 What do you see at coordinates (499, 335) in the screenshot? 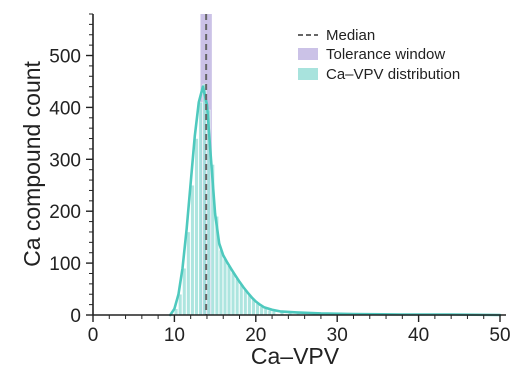
I see `x-tick-label: 50` at bounding box center [499, 335].